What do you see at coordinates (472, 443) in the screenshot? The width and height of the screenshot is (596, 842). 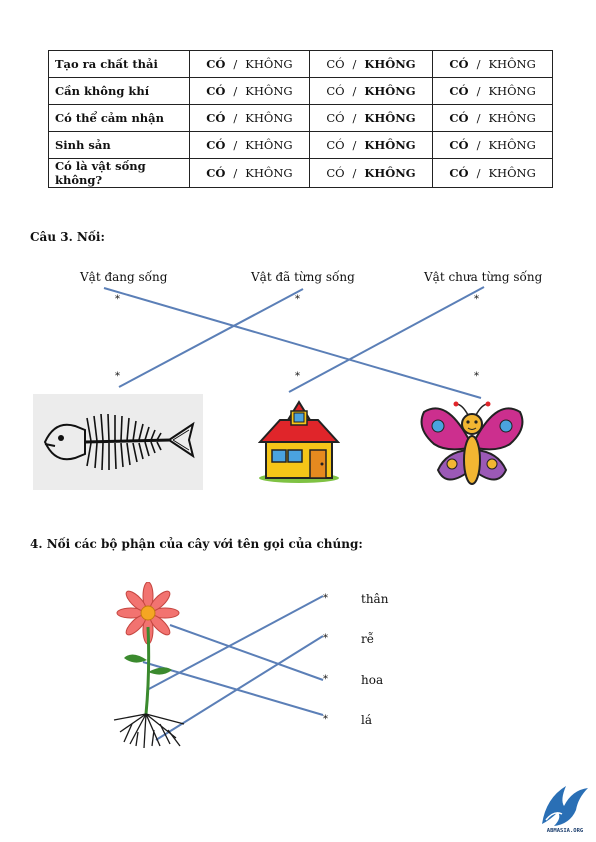 I see `butterfly-icon` at bounding box center [472, 443].